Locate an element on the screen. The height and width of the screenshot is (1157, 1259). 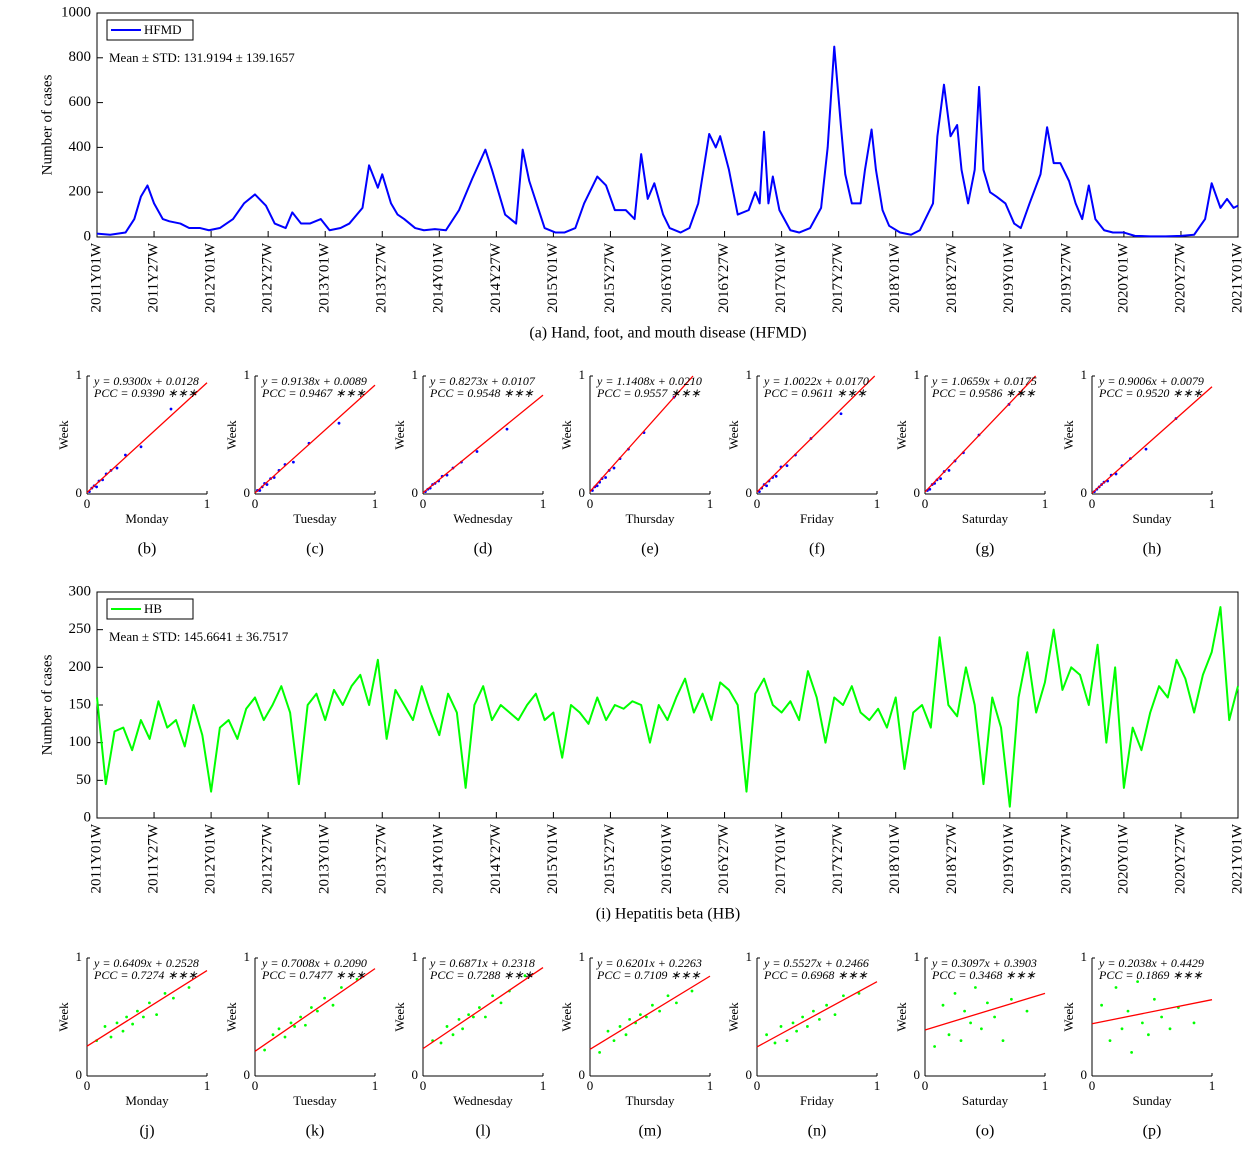
fit-equation: y = 0.3097x + 0.3903 is located at coordinates (984, 963).